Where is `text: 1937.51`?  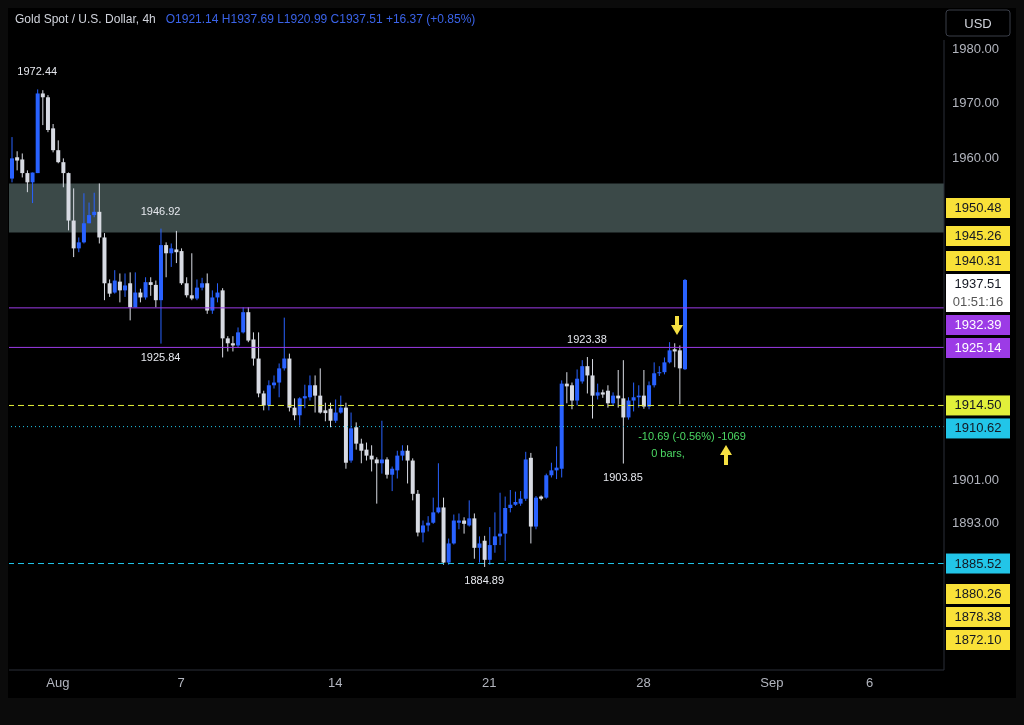 text: 1937.51 is located at coordinates (978, 283).